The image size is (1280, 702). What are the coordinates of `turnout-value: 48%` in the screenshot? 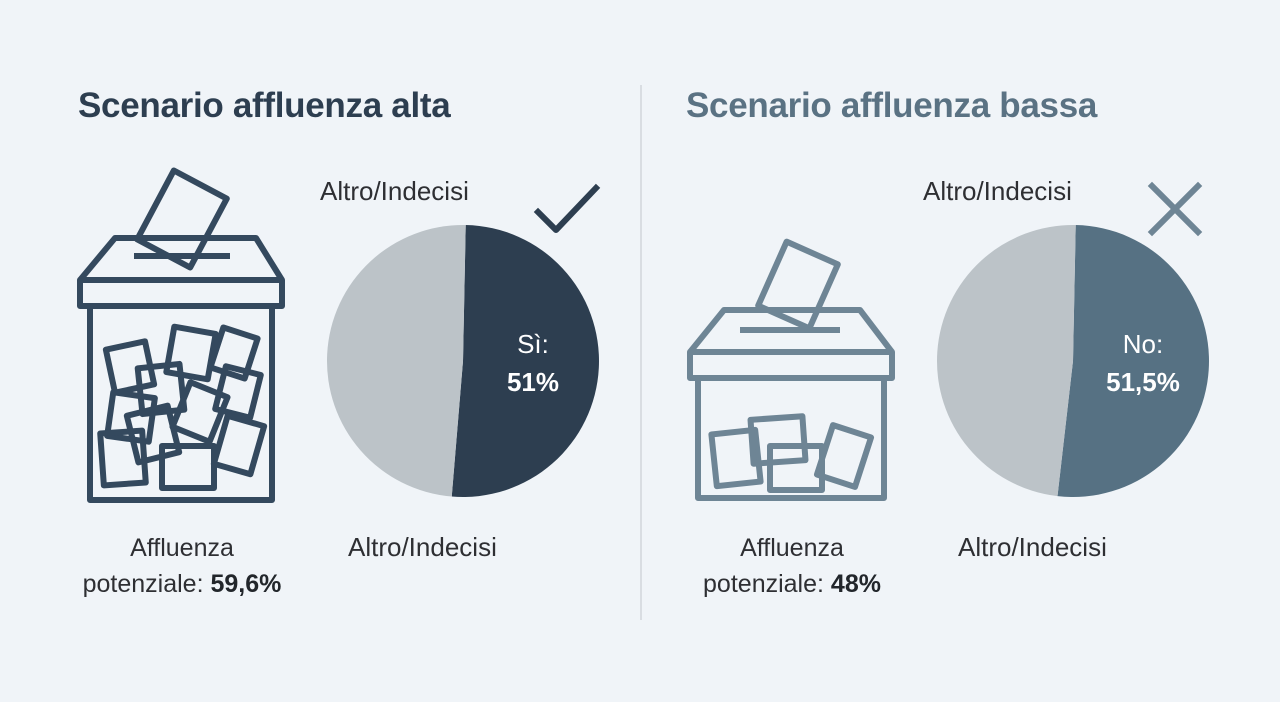 It's located at (855, 584).